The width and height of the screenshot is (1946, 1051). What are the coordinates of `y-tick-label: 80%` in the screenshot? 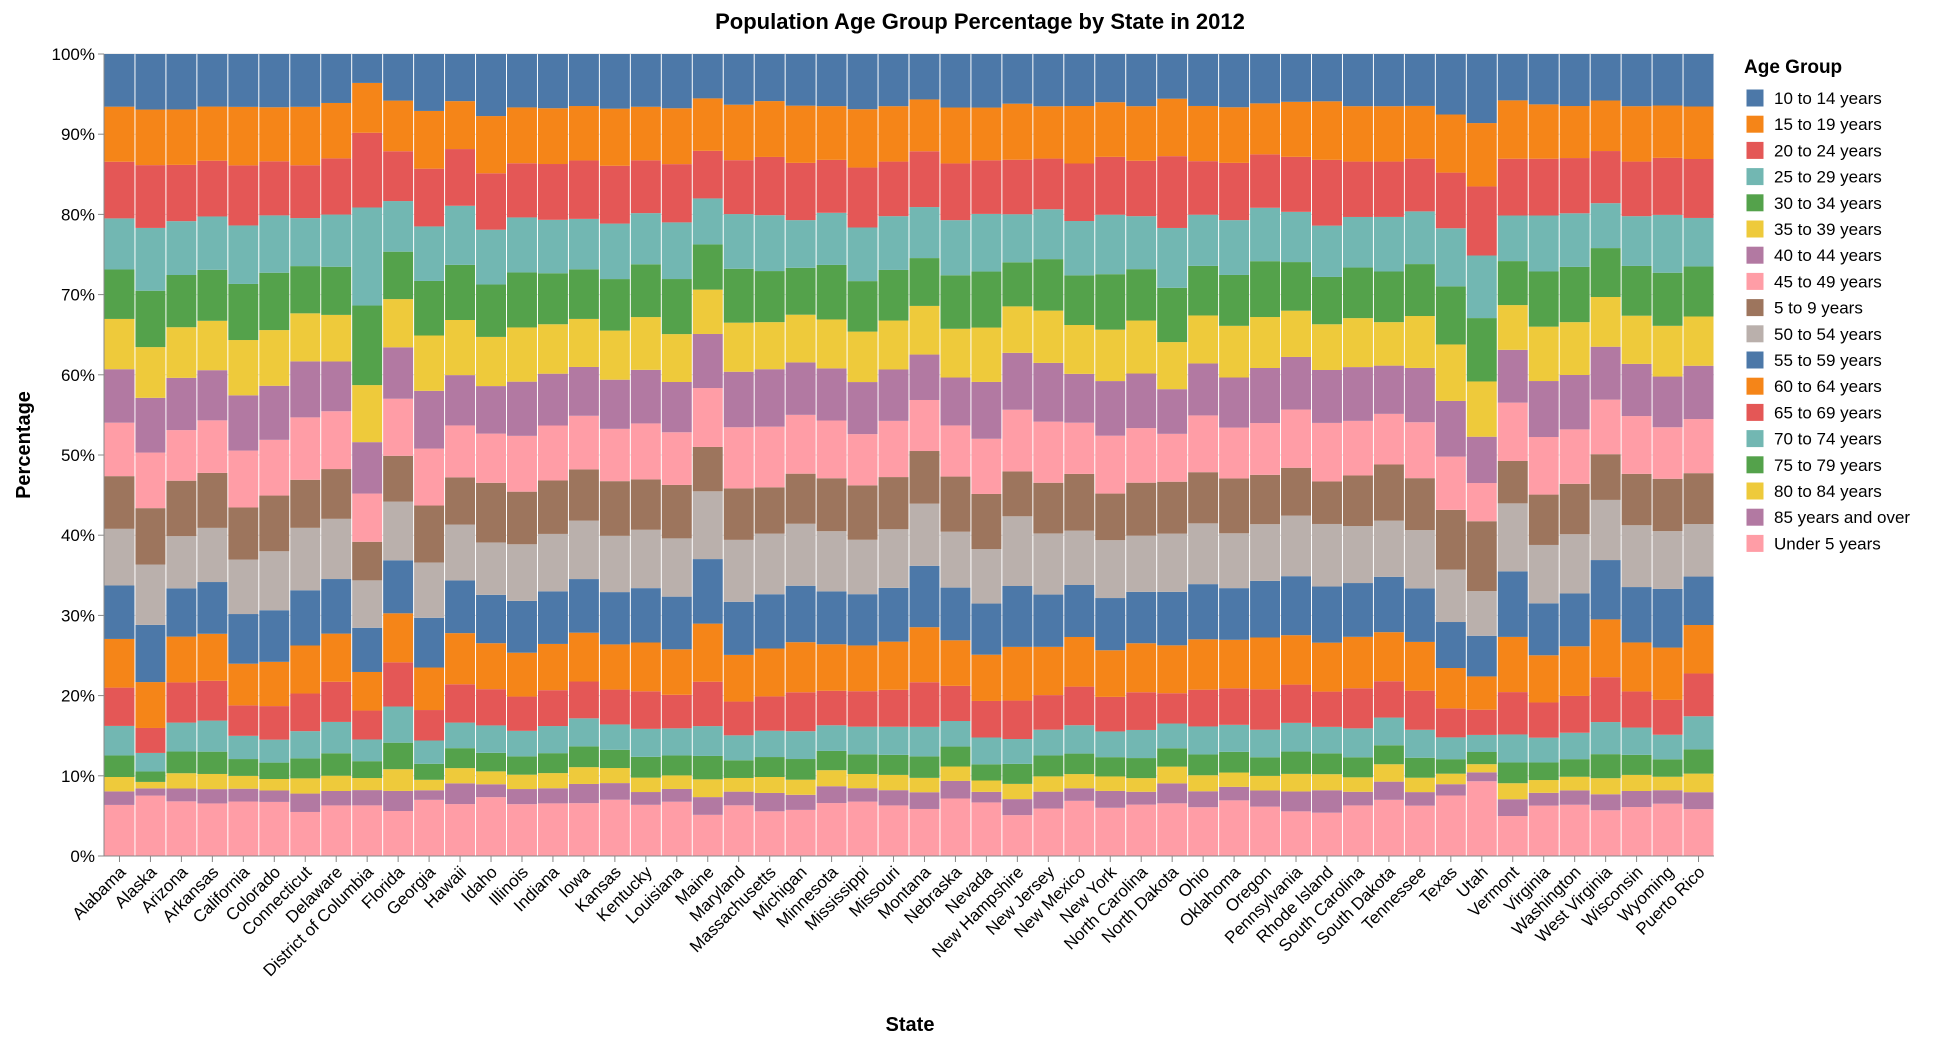 It's located at (78, 214).